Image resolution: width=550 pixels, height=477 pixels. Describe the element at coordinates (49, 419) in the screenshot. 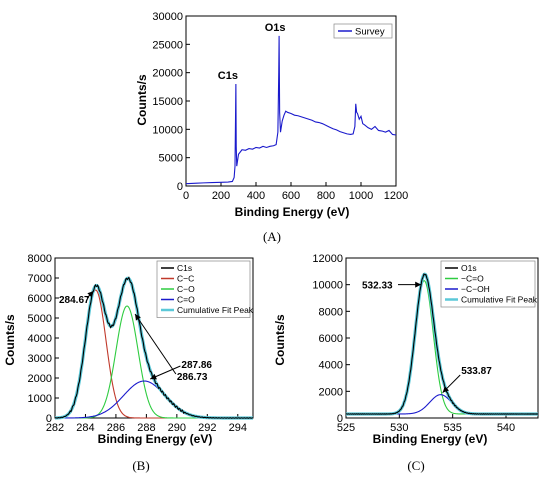

I see `panel-b-y-tick-label: 0` at that location.